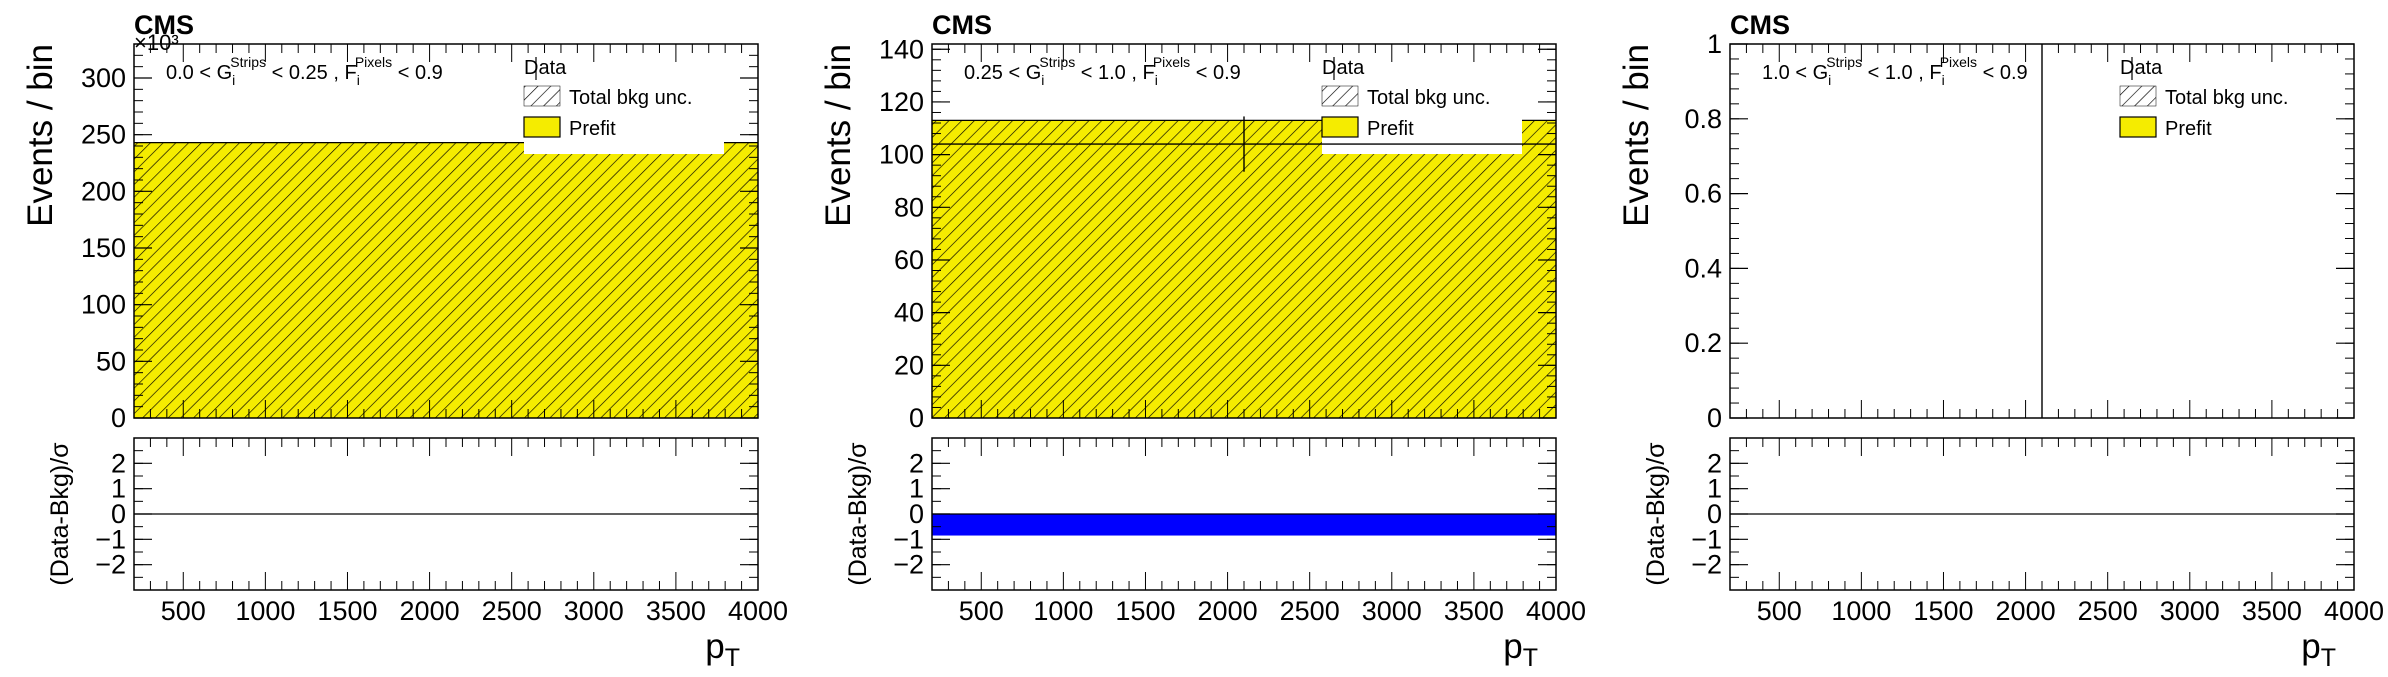 This screenshot has width=2388, height=677. Describe the element at coordinates (103, 191) in the screenshot. I see `y-tick-label: 200` at that location.